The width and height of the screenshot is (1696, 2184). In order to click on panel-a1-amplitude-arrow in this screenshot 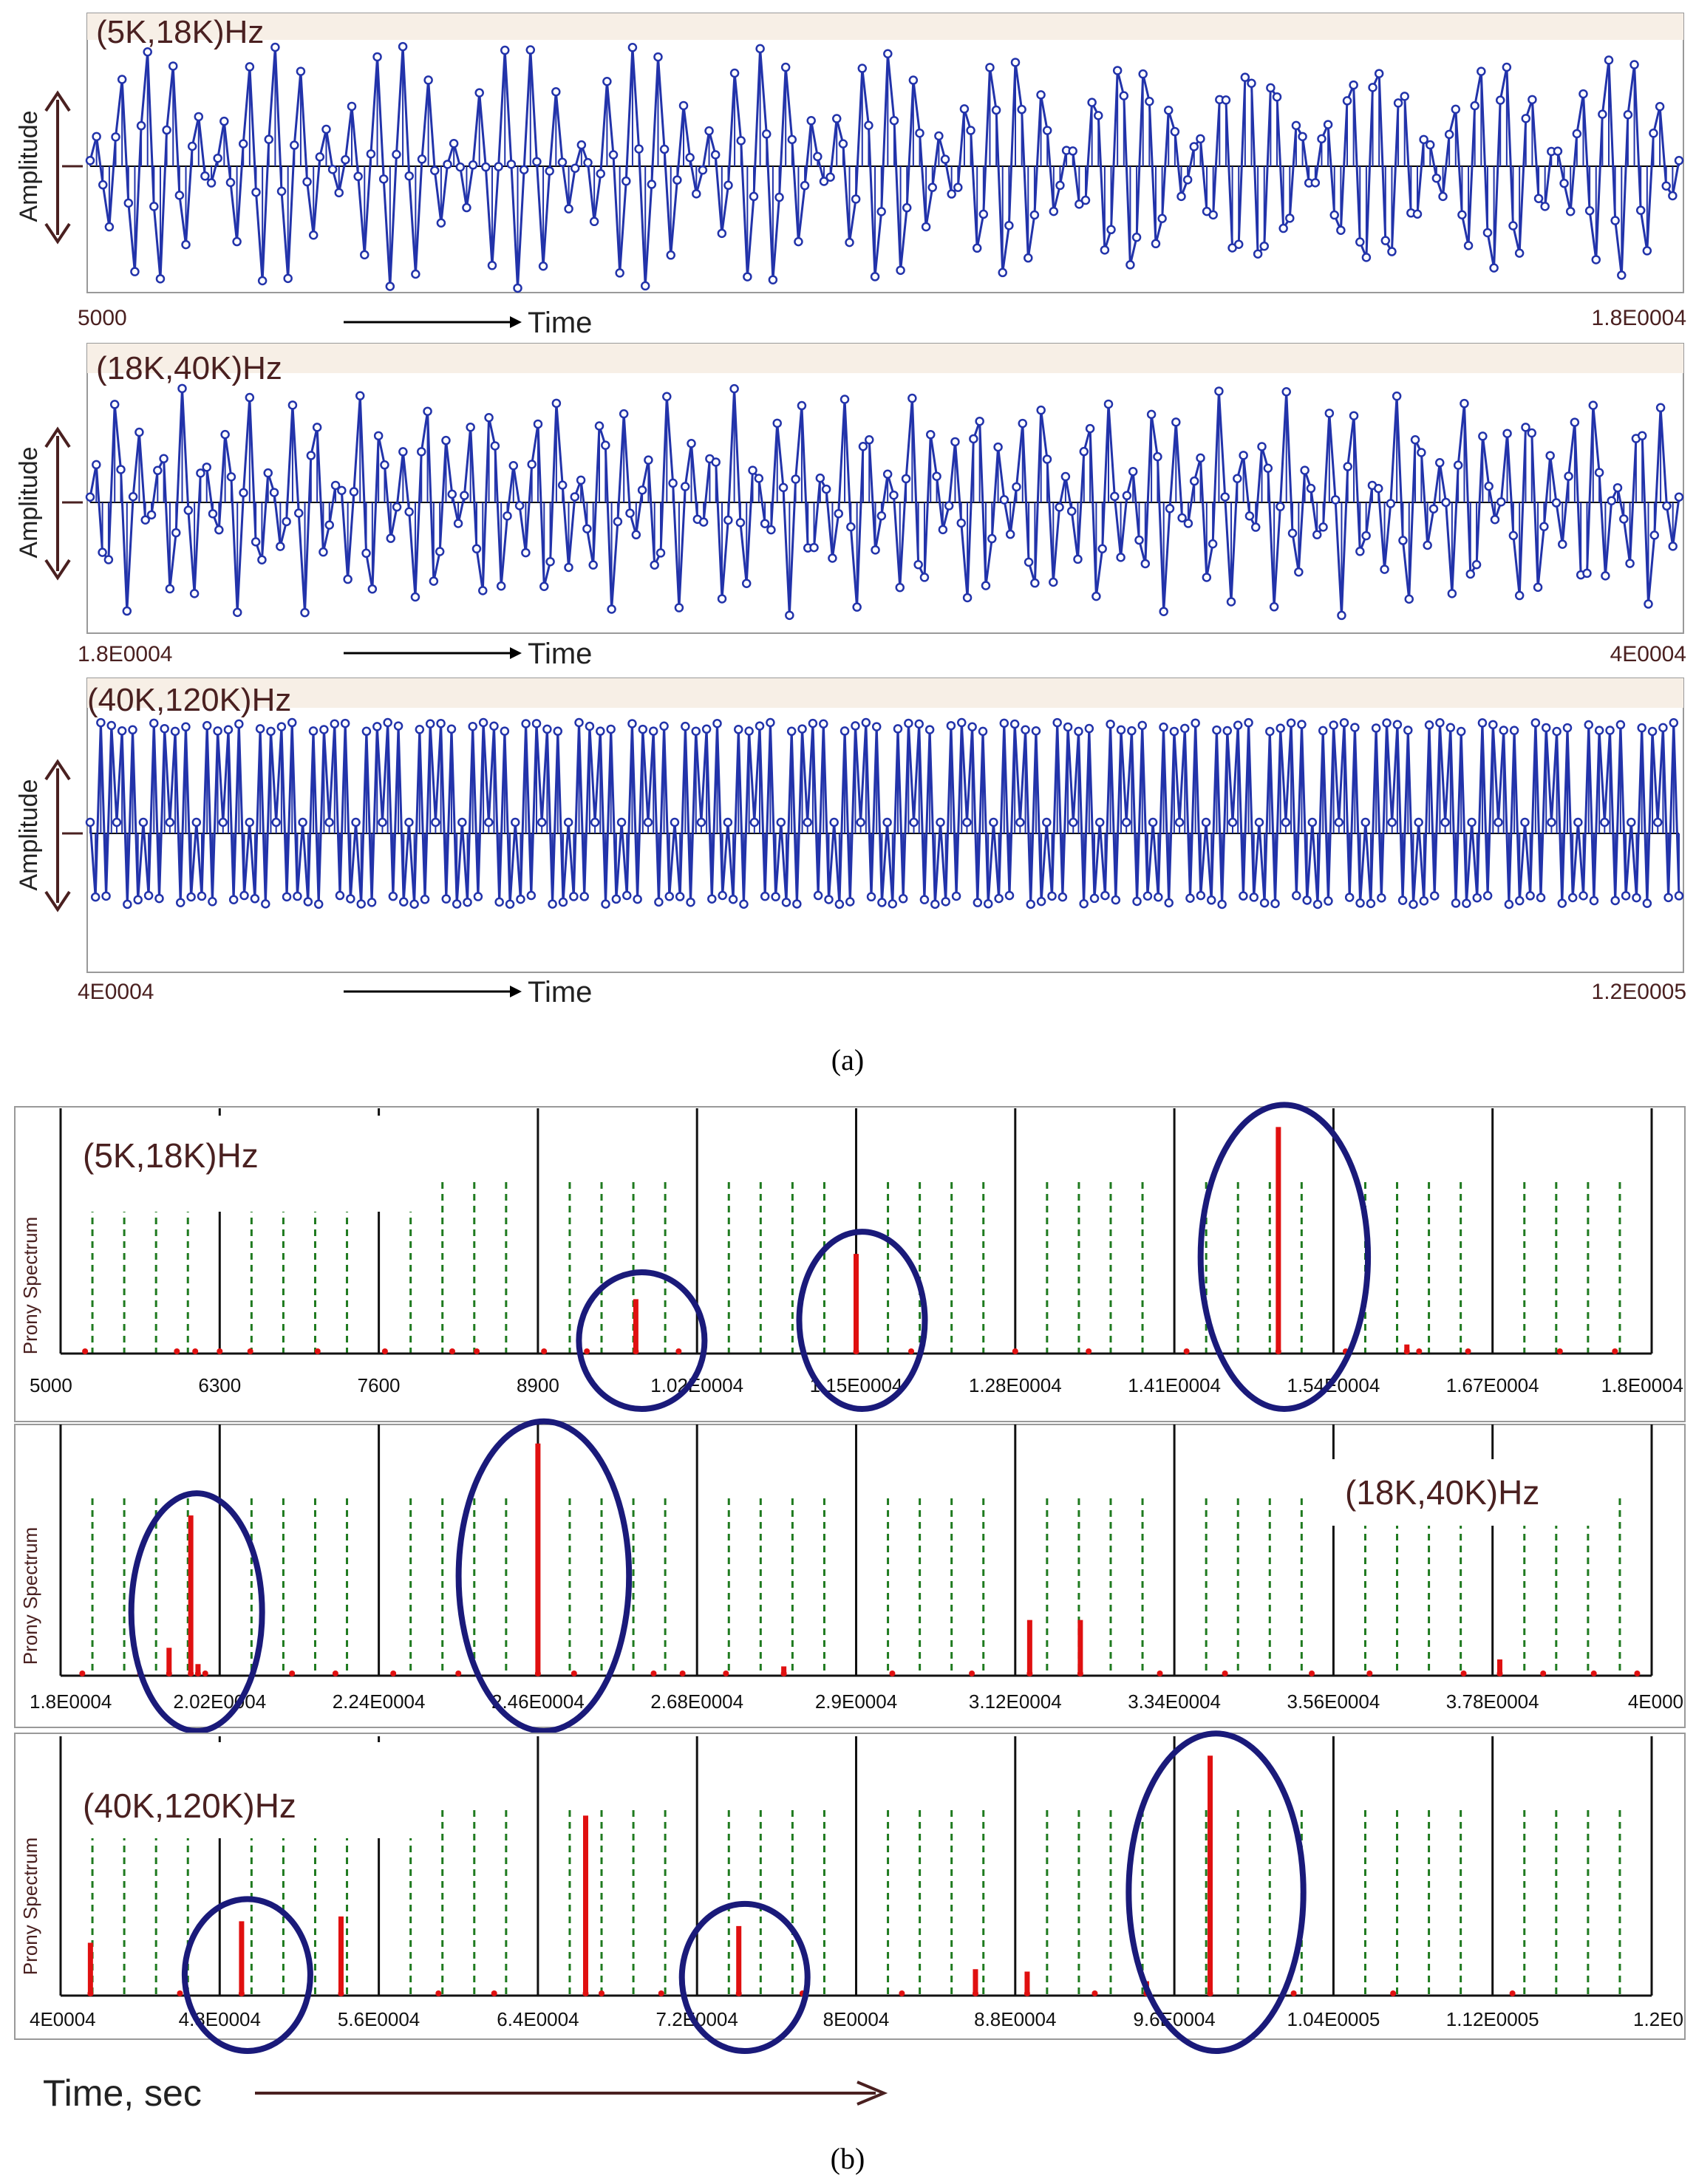, I will do `click(64, 168)`.